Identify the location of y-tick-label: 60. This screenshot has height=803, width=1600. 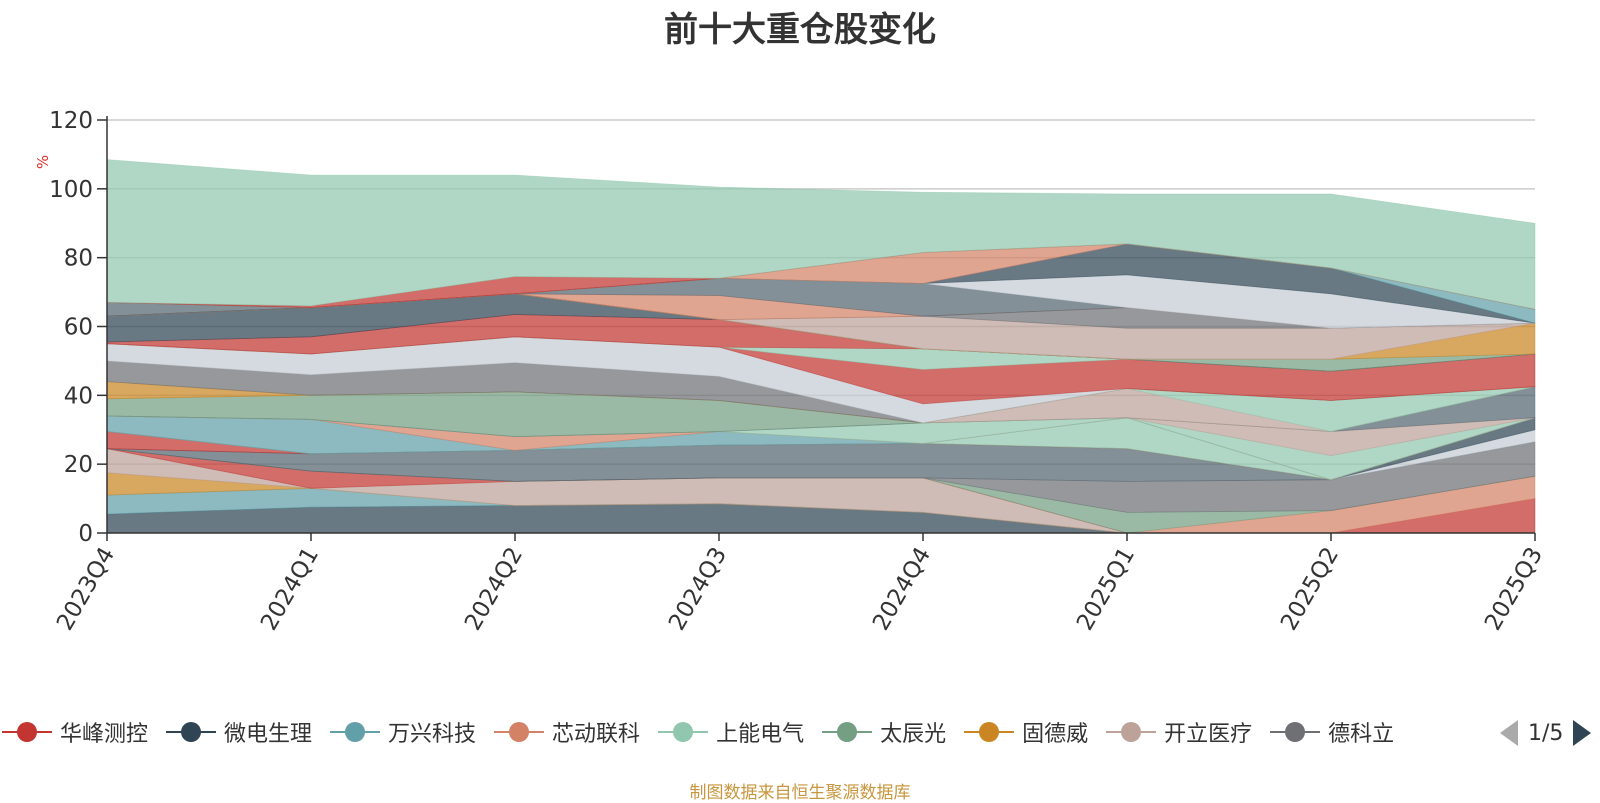
(78, 328).